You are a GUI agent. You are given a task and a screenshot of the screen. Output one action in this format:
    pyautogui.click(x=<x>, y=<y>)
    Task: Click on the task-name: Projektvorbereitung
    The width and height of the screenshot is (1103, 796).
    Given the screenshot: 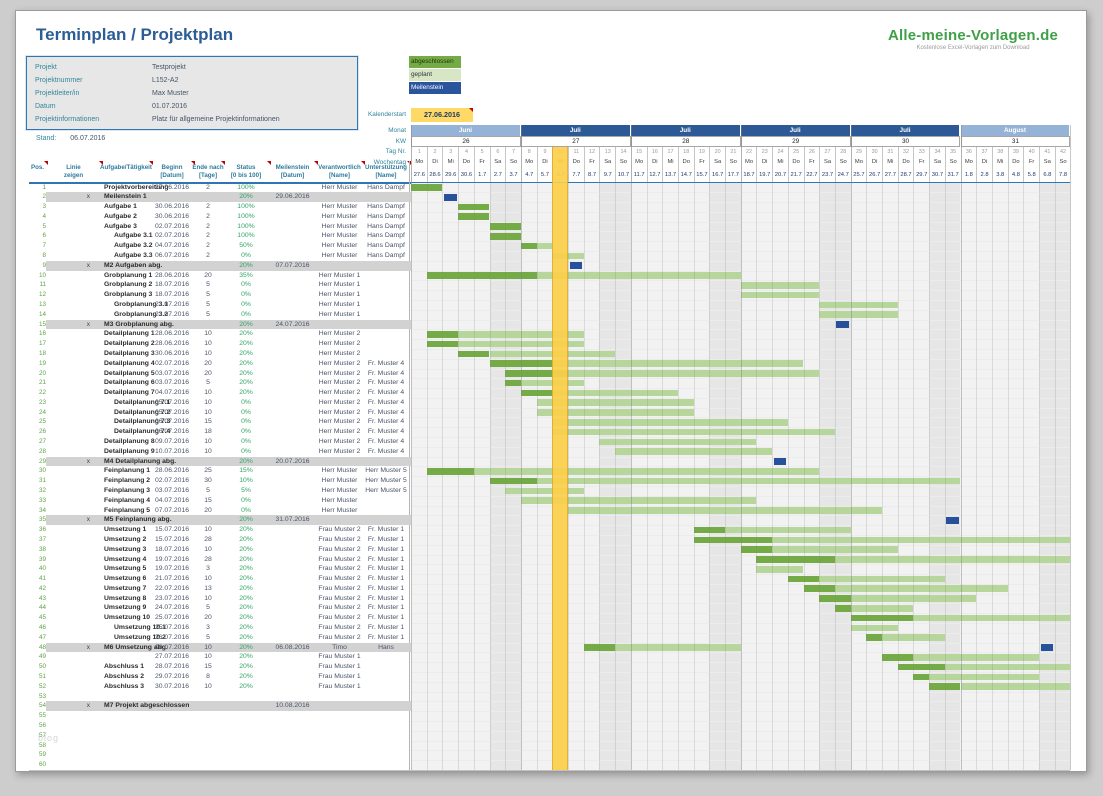 What is the action you would take?
    pyautogui.click(x=136, y=187)
    